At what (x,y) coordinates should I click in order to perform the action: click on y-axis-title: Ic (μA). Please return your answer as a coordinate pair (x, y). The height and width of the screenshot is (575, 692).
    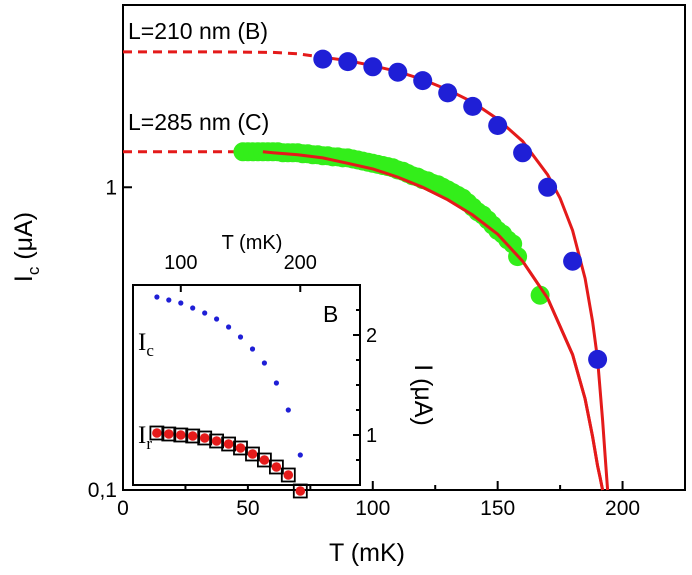
    Looking at the image, I should click on (26, 247).